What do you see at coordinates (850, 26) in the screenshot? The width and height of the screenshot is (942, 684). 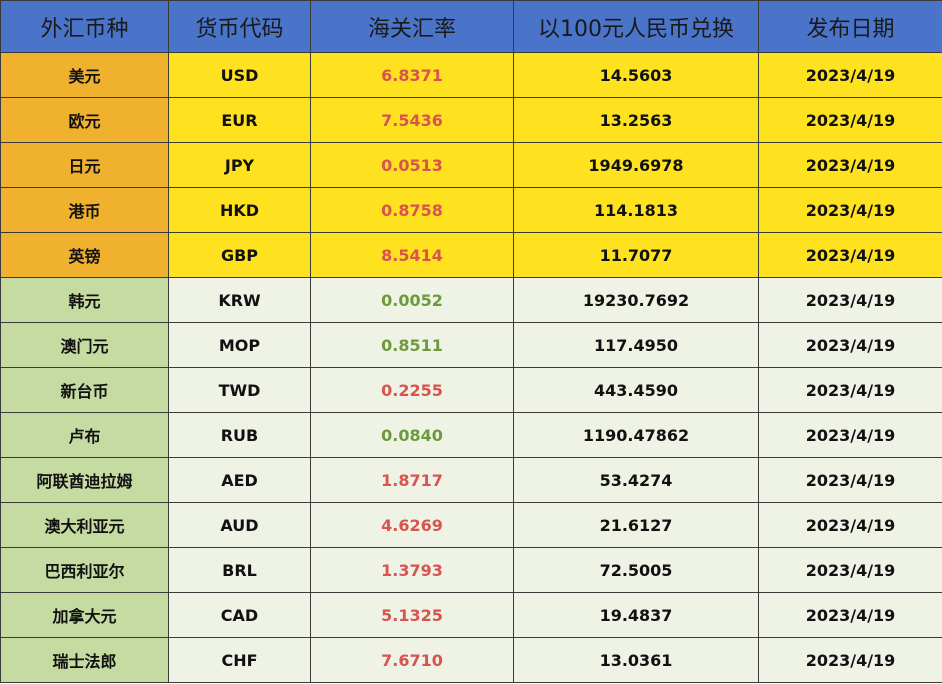 I see `column-header: 发布日期` at bounding box center [850, 26].